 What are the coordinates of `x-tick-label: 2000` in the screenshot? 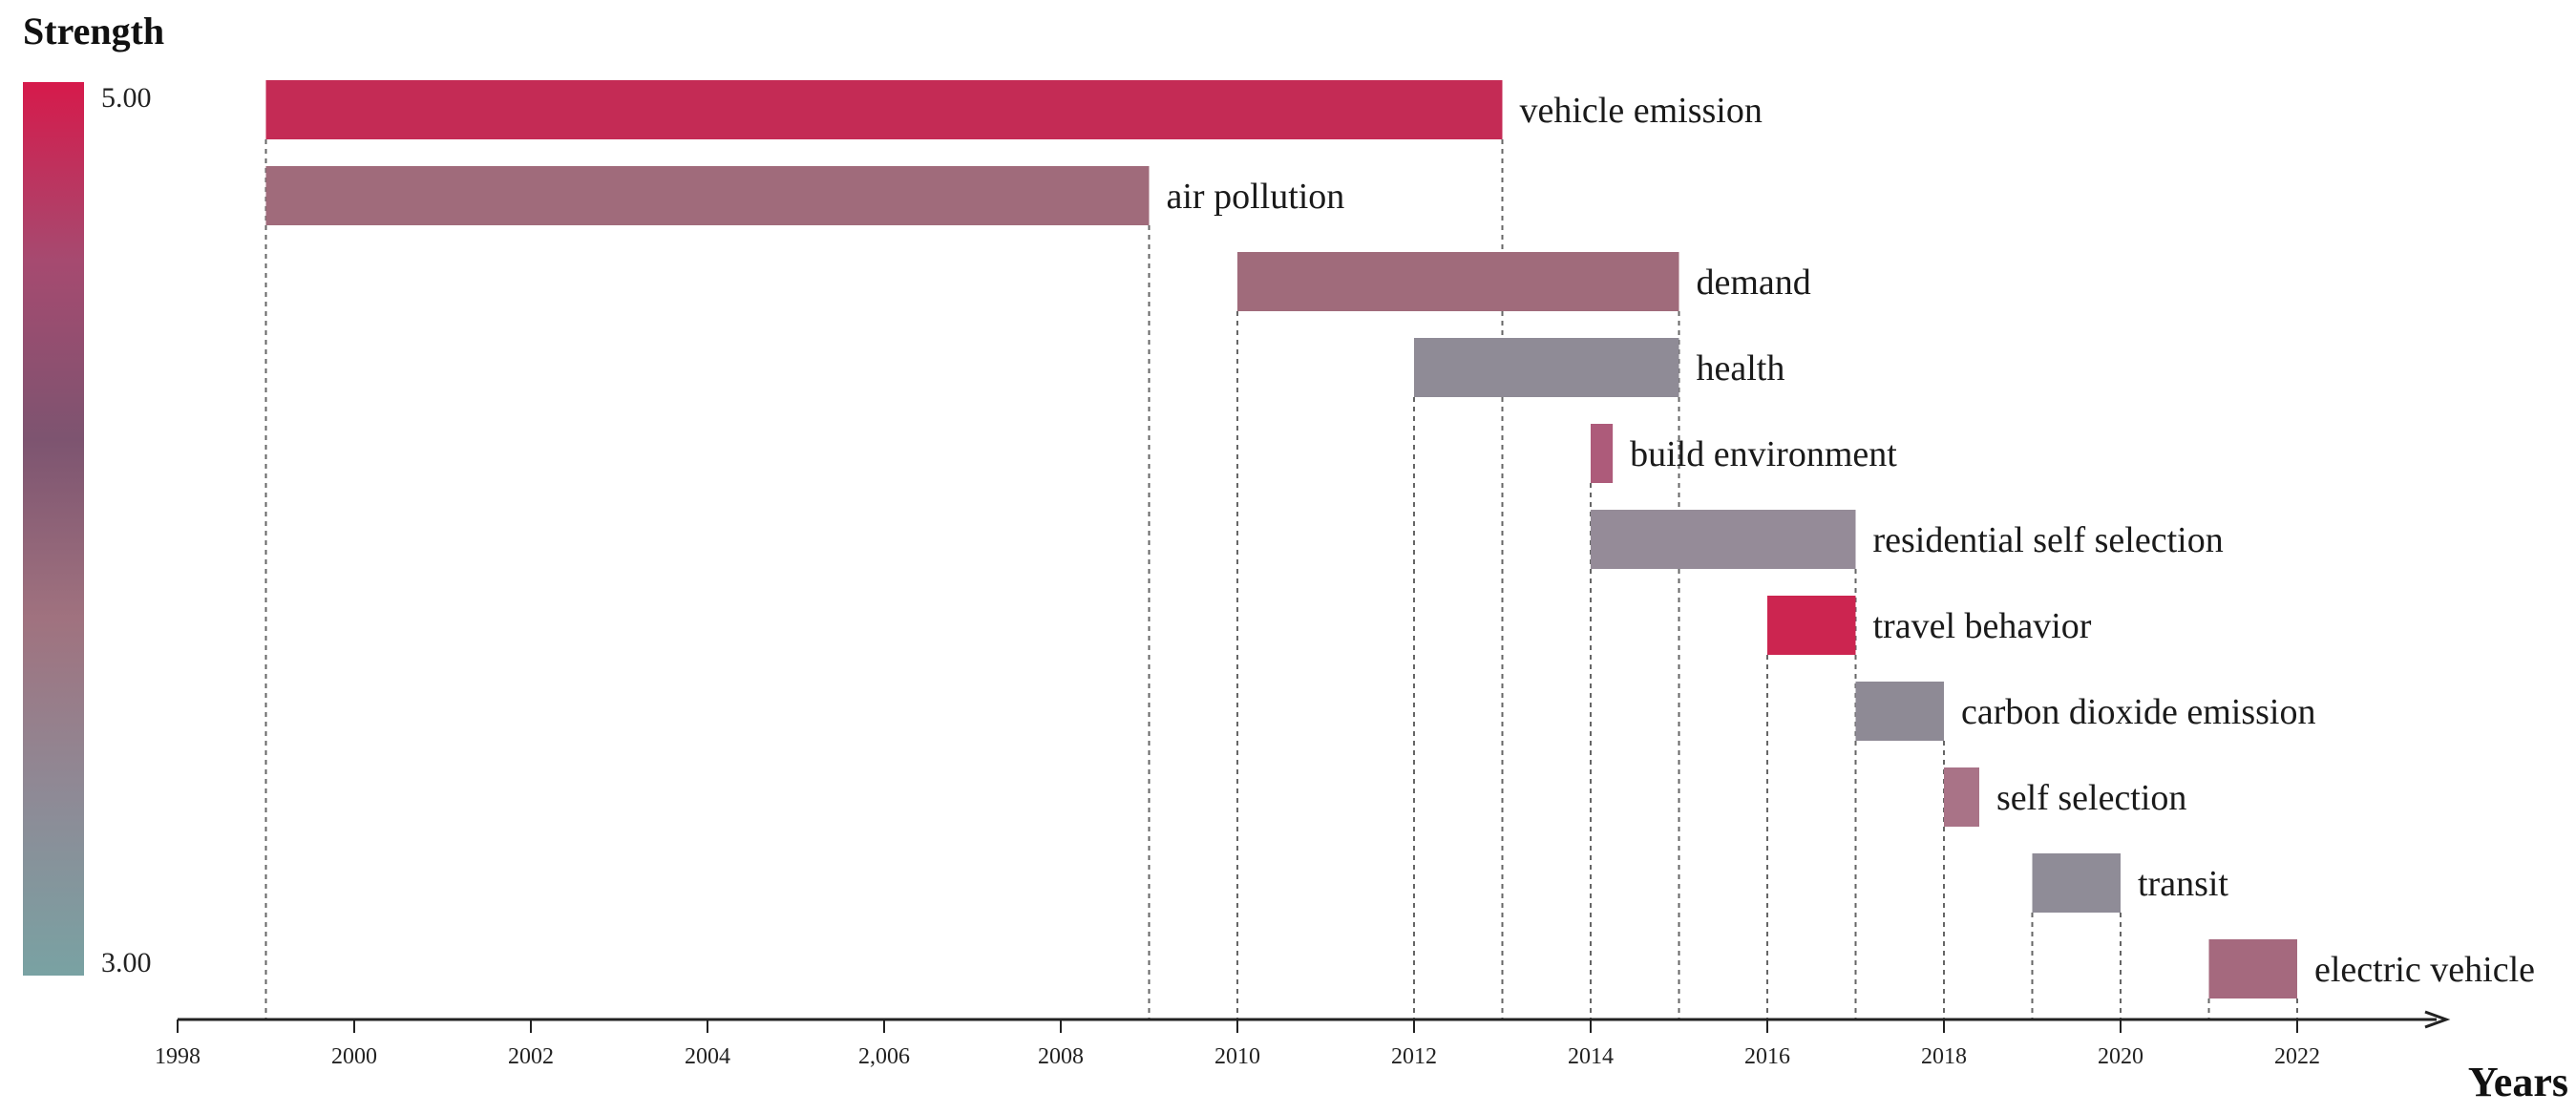 It's located at (354, 1056).